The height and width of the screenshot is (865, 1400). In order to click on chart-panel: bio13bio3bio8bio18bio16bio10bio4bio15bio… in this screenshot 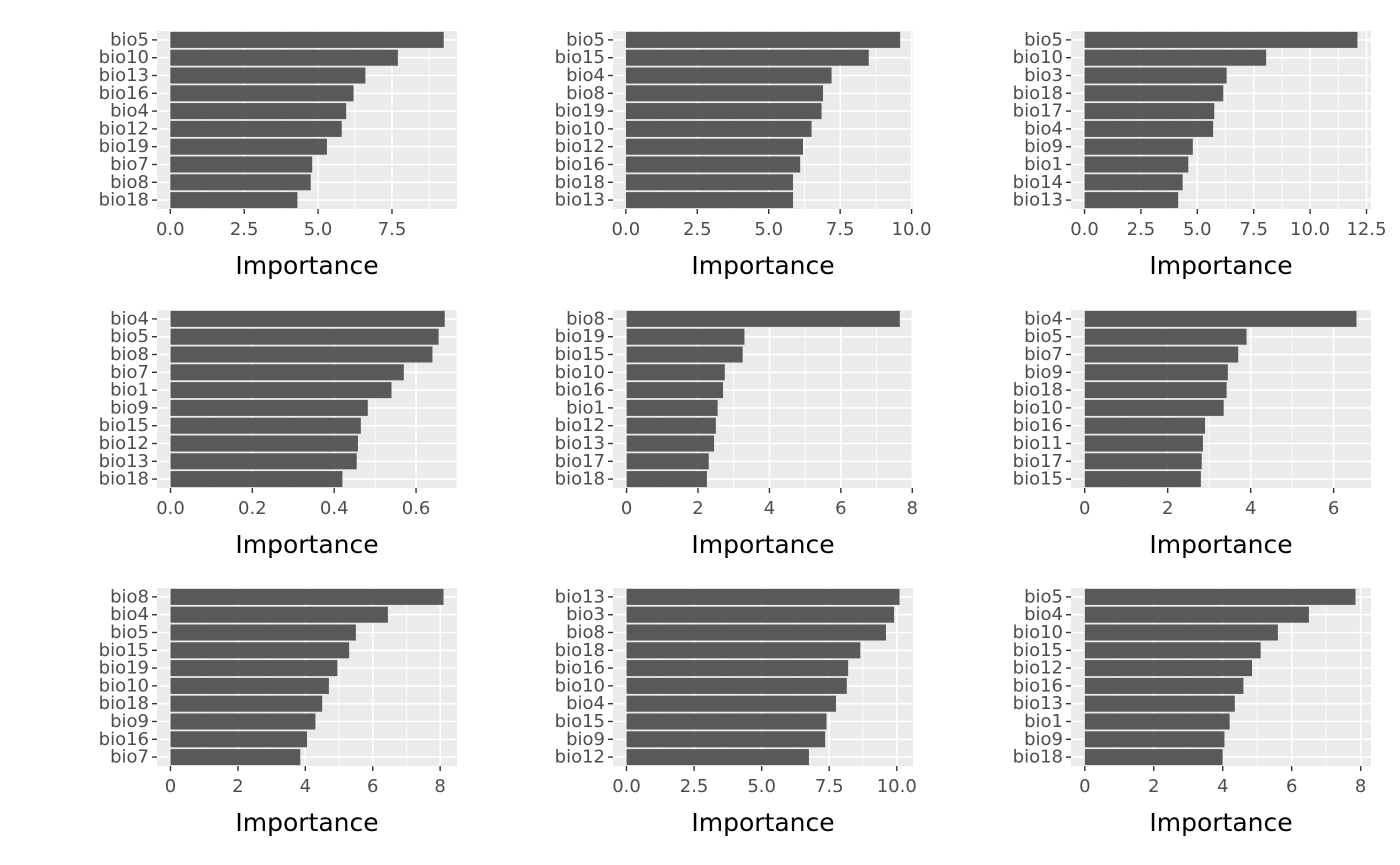, I will do `click(736, 711)`.